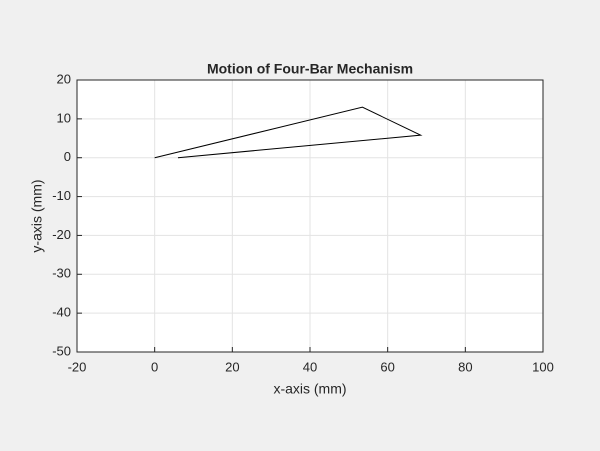  Describe the element at coordinates (387, 366) in the screenshot. I see `x-tick-label: 60` at that location.